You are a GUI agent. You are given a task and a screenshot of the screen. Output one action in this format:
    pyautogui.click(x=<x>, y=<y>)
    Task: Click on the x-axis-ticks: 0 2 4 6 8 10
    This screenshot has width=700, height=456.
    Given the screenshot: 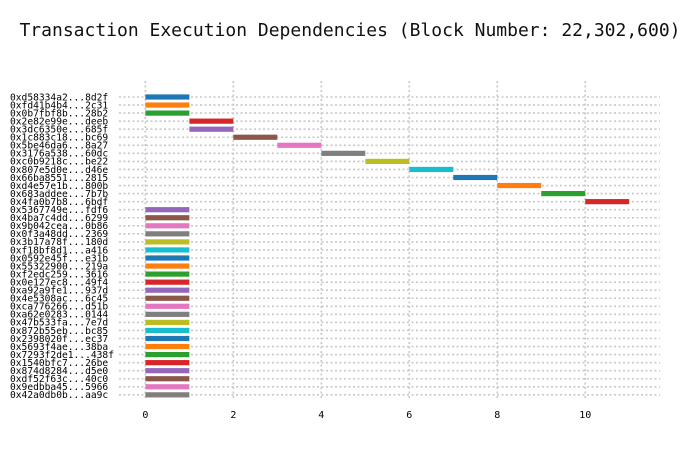 What is the action you would take?
    pyautogui.click(x=366, y=415)
    